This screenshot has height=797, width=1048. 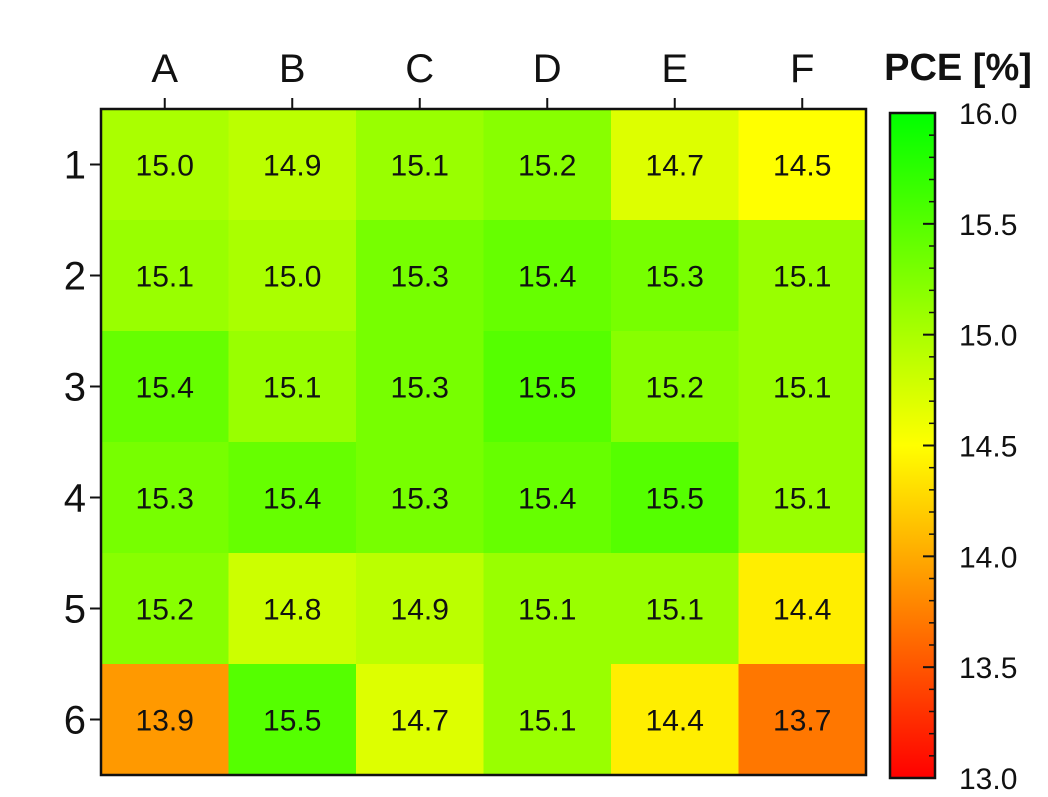 I want to click on row-tick-label: 4, so click(x=75, y=499).